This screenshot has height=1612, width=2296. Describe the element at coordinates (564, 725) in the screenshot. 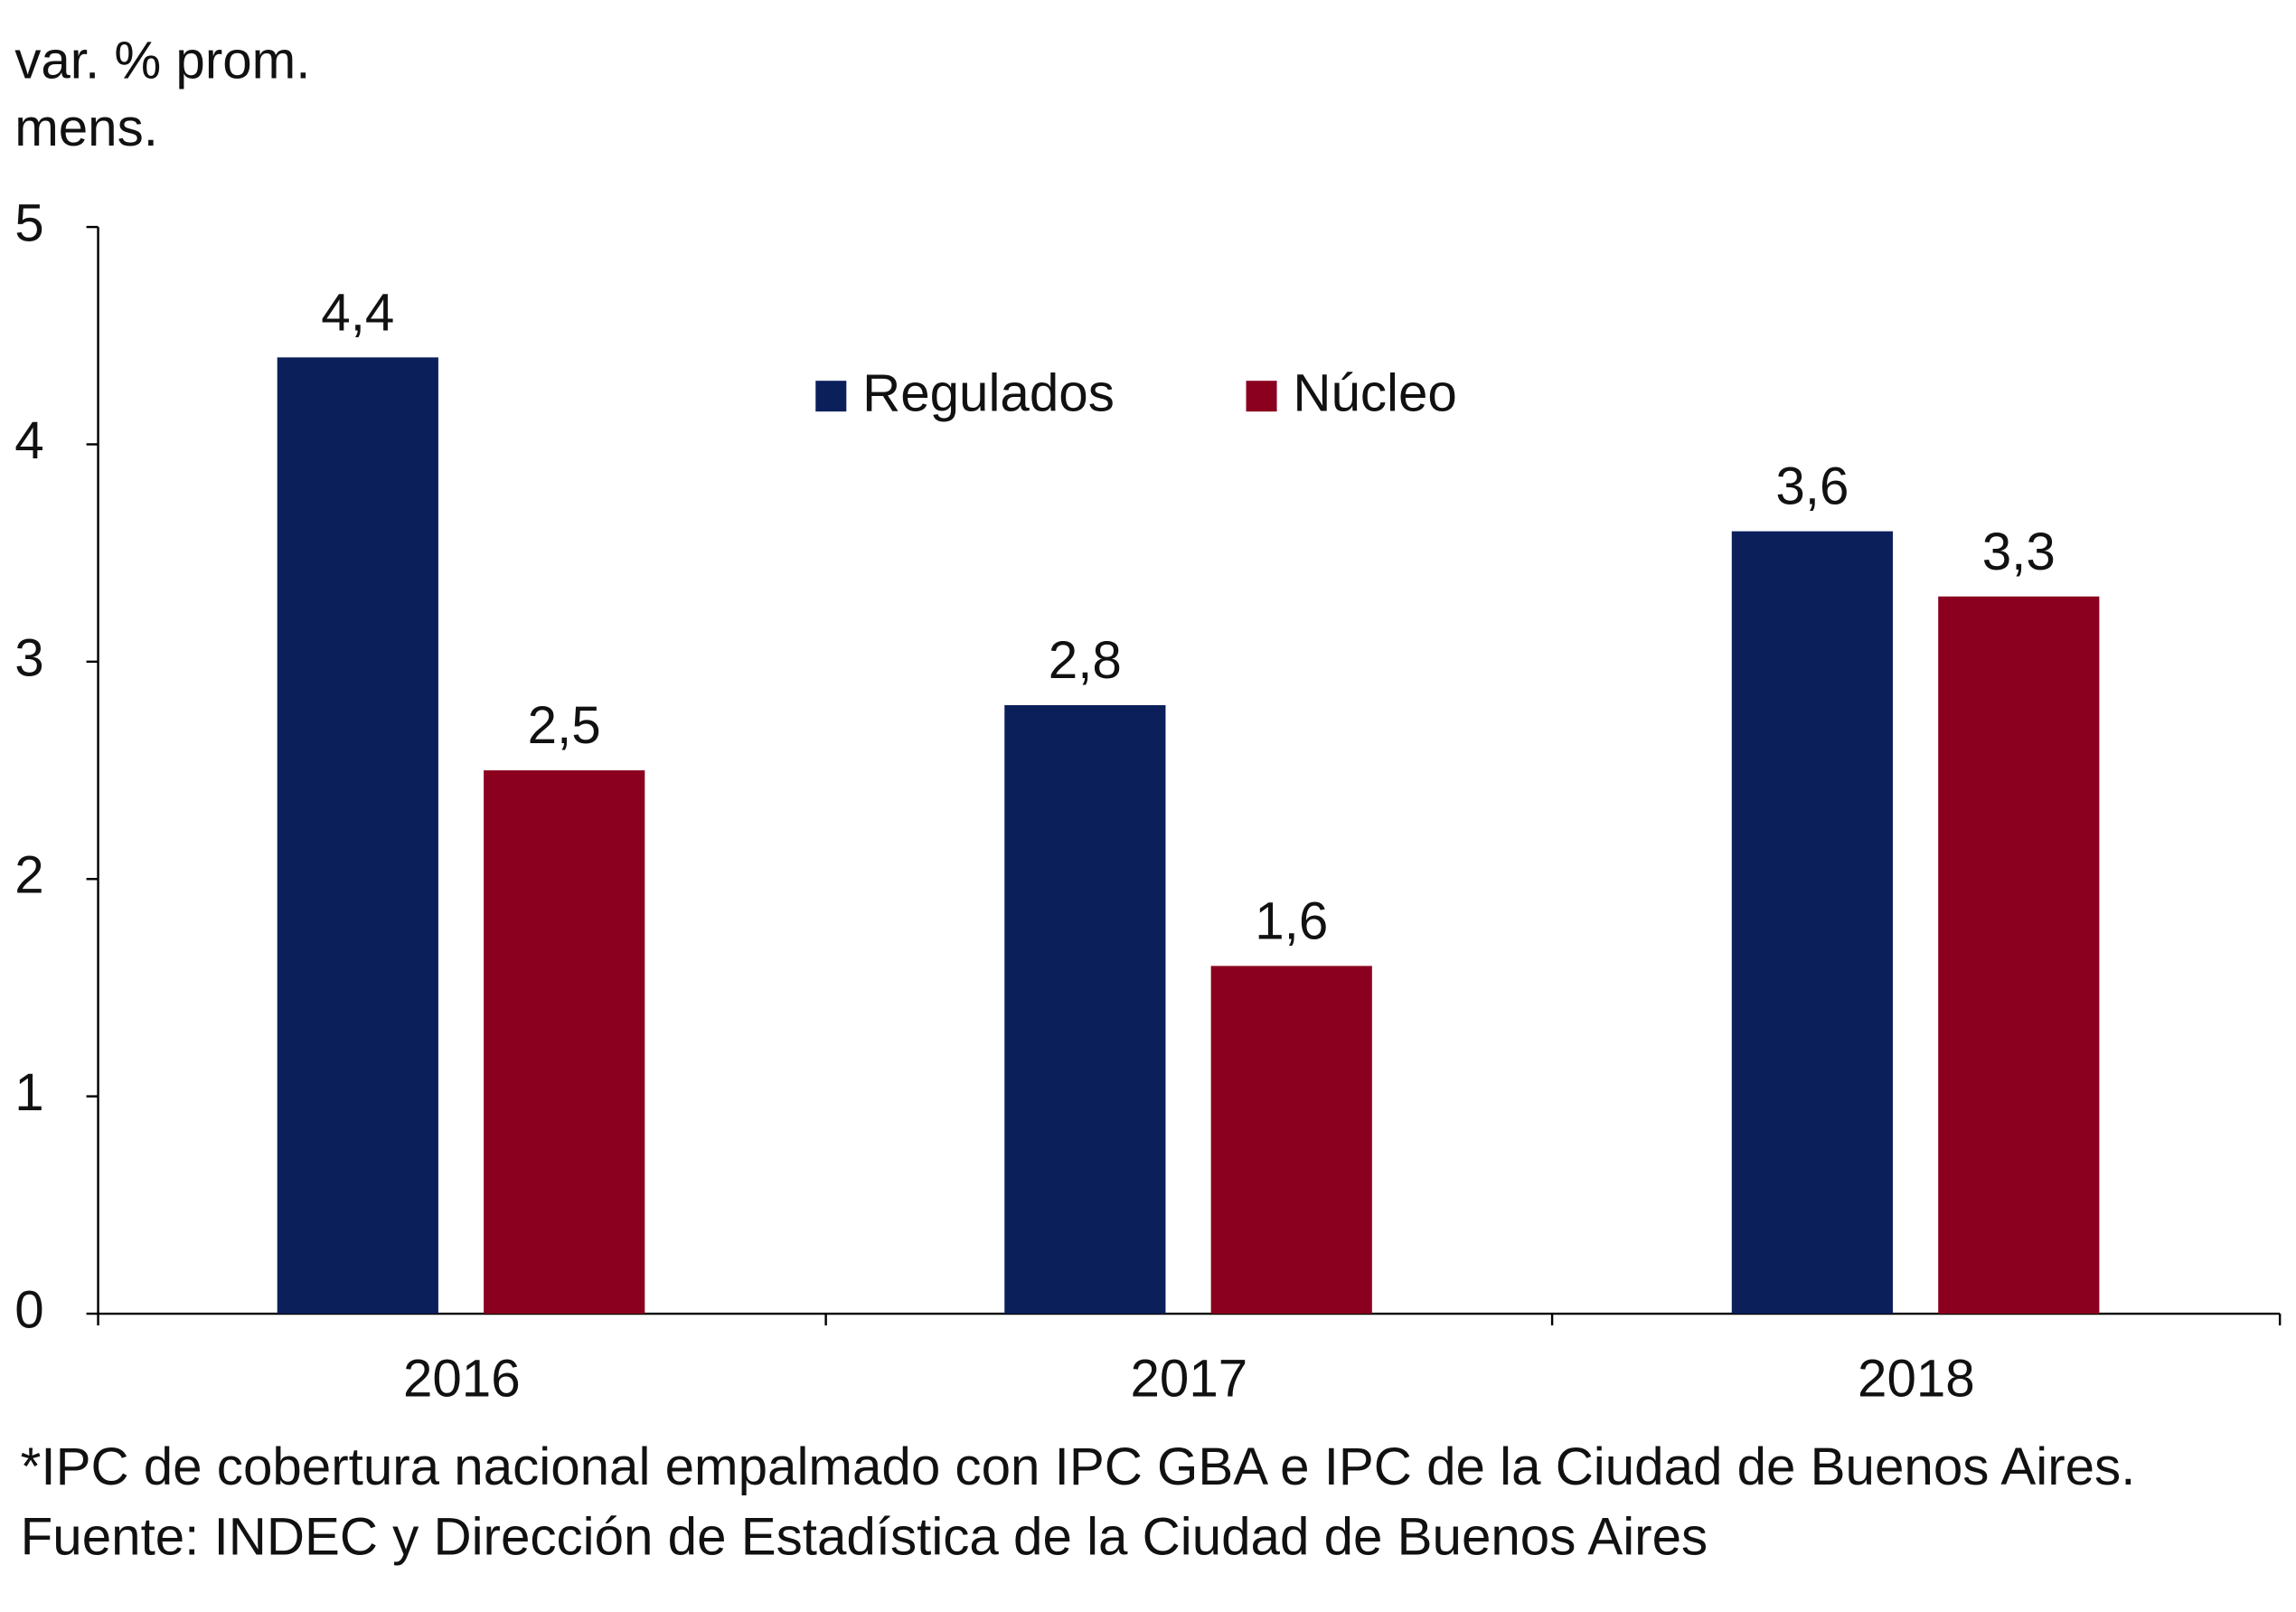

I see `data-label: 2,5` at that location.